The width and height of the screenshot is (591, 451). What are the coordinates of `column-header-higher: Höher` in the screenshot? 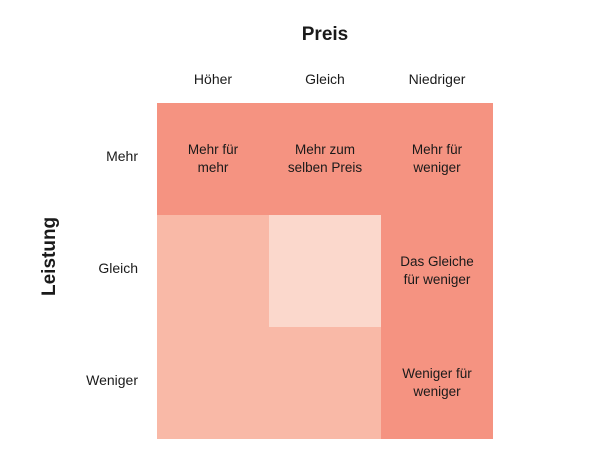 It's located at (213, 79).